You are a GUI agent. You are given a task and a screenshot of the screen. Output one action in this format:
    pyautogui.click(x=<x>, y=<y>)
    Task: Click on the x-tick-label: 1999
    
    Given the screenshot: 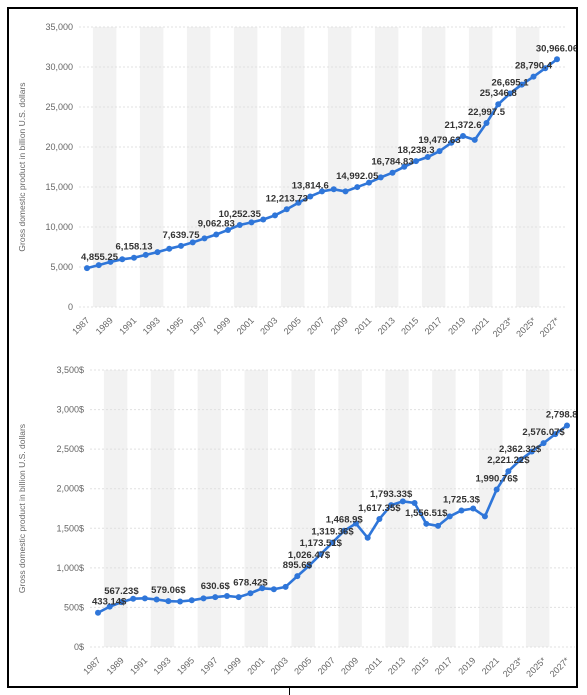 What is the action you would take?
    pyautogui.click(x=232, y=665)
    